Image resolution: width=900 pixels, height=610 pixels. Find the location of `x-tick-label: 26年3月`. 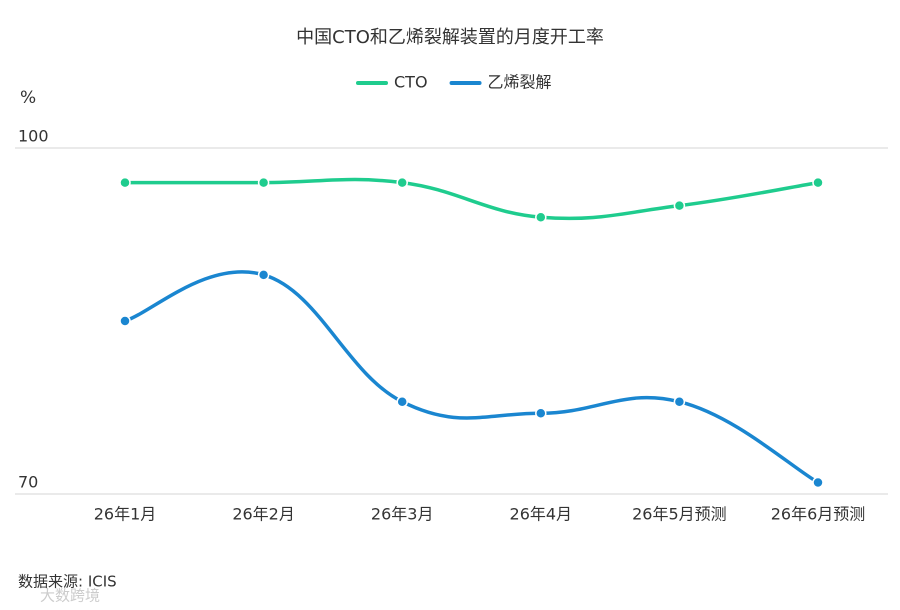

x-tick-label: 26年3月 is located at coordinates (402, 514).